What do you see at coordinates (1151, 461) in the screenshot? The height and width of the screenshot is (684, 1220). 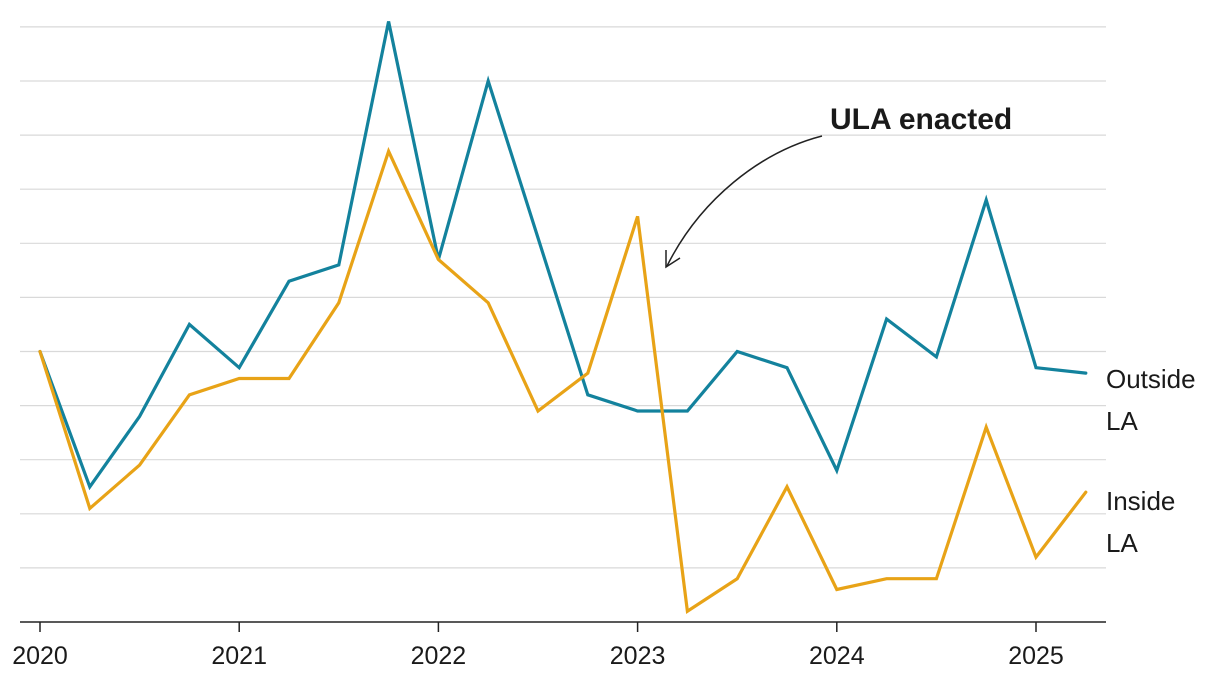 I see `series-labels: Outside LA Inside LA` at bounding box center [1151, 461].